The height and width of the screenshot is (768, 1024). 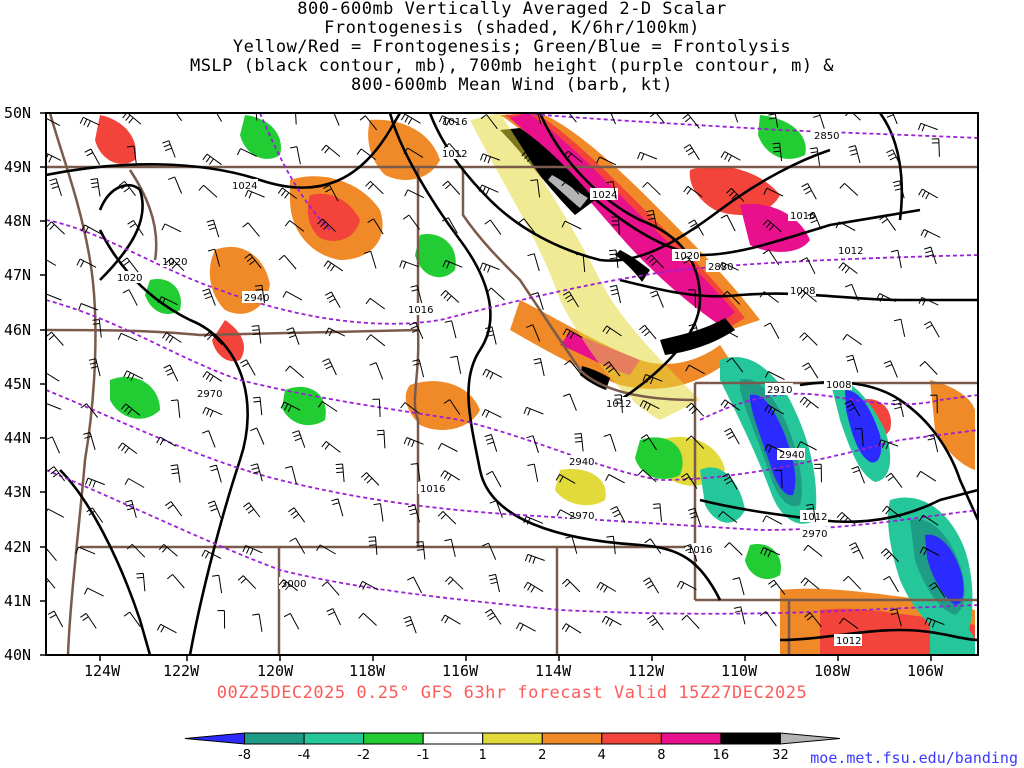 What do you see at coordinates (460, 671) in the screenshot?
I see `lon-label: 116W` at bounding box center [460, 671].